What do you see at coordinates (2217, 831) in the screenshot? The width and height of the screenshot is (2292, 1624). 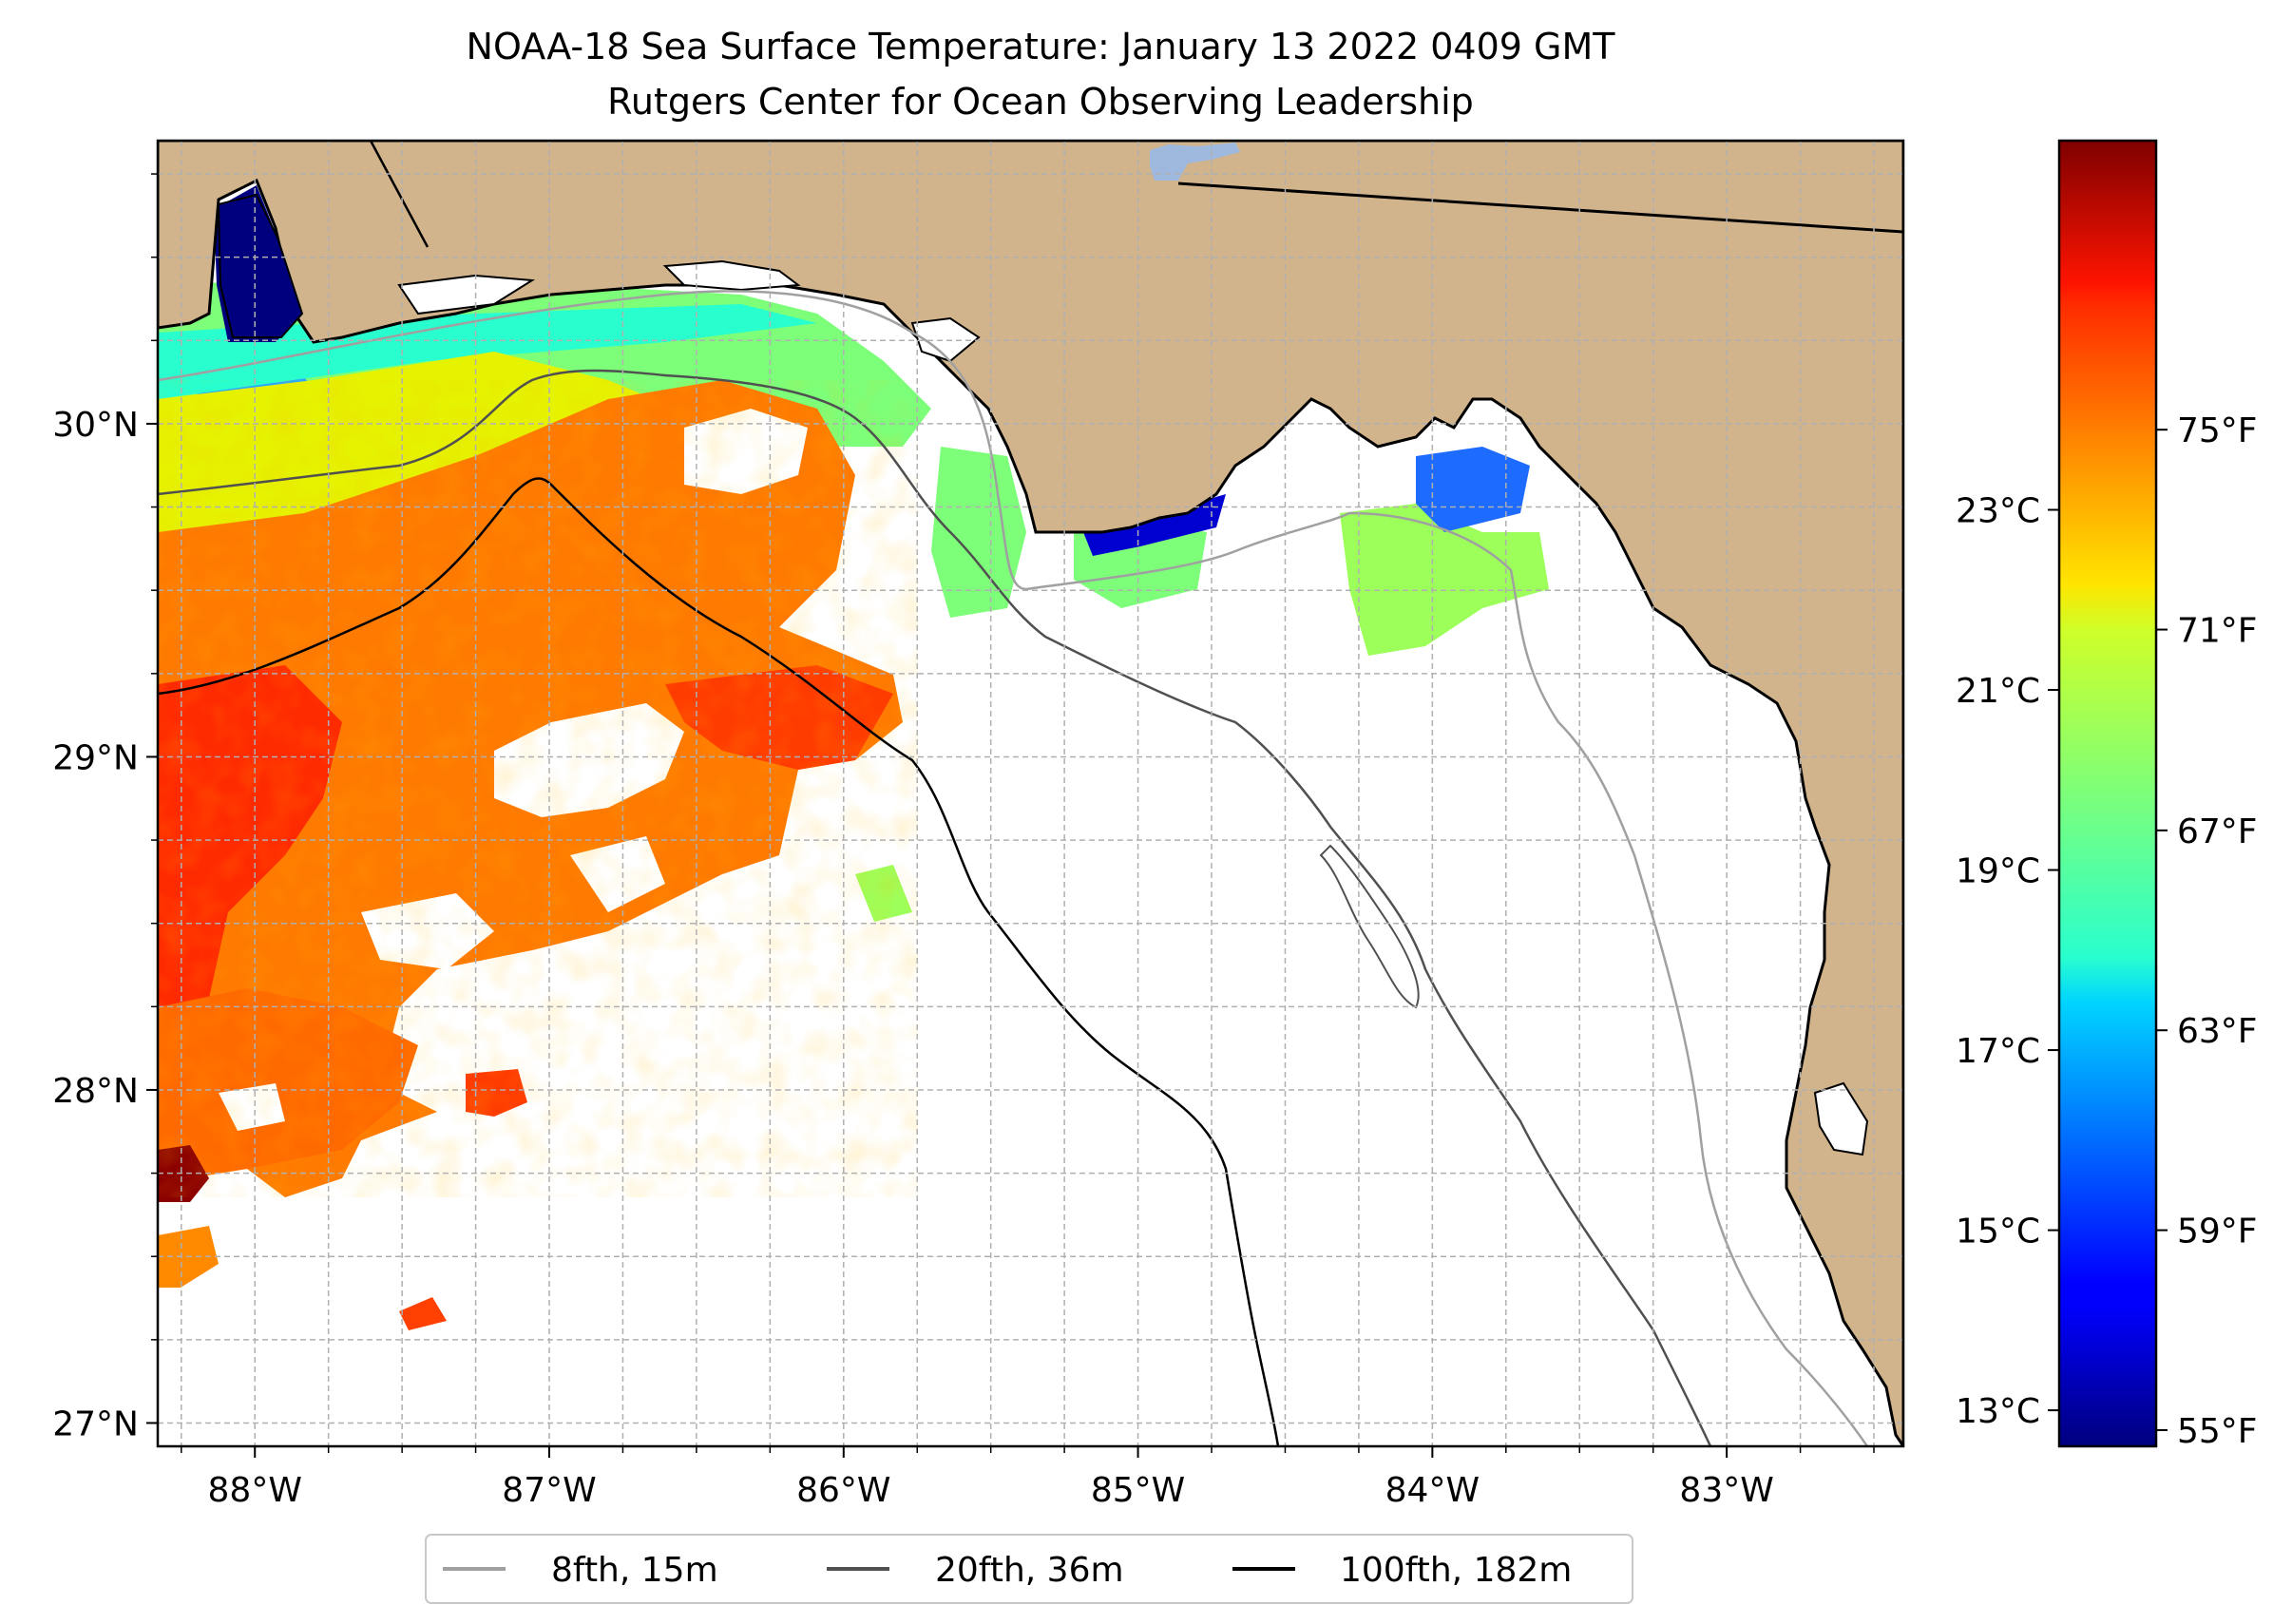 I see `fahrenheit-tick-label: 67°F` at bounding box center [2217, 831].